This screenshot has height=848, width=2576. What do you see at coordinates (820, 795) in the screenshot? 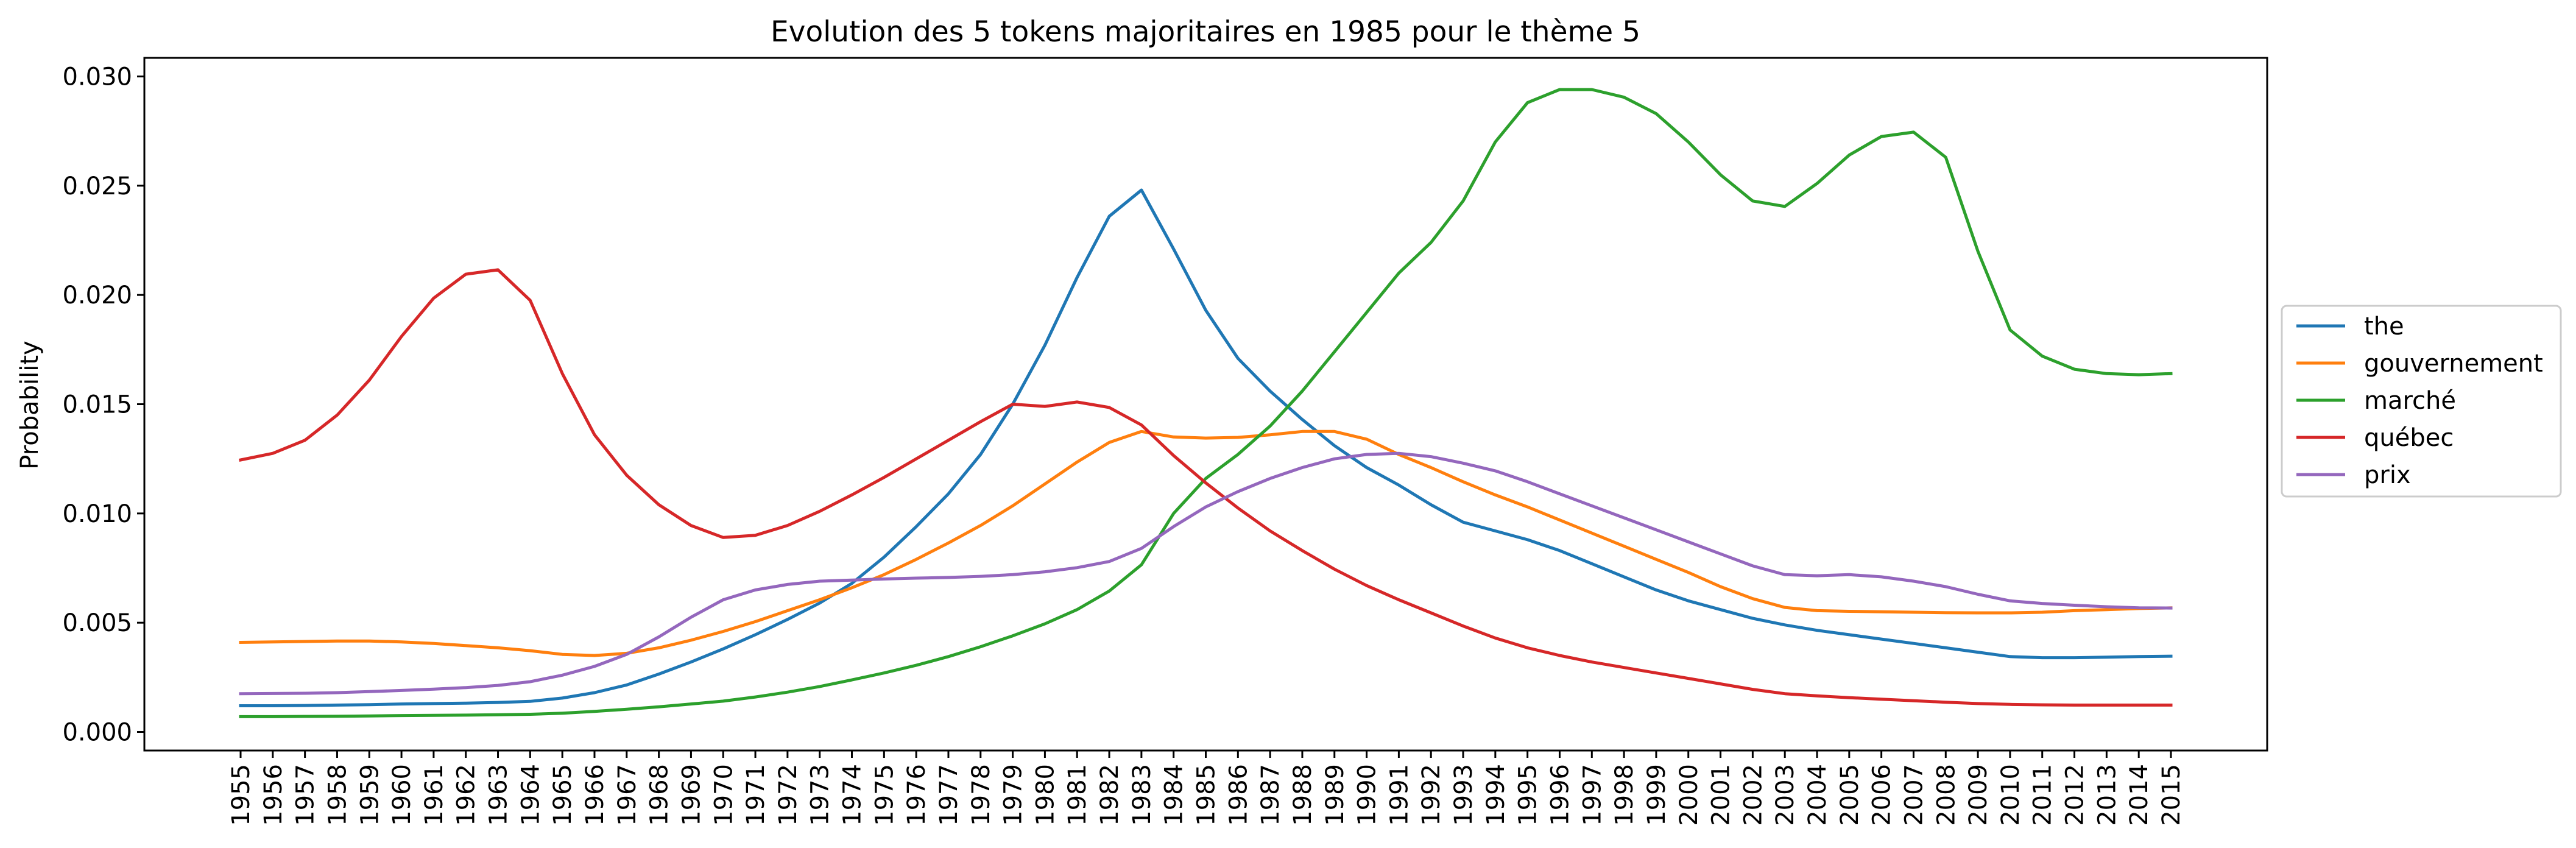
I see `x-tick-label: 1973` at bounding box center [820, 795].